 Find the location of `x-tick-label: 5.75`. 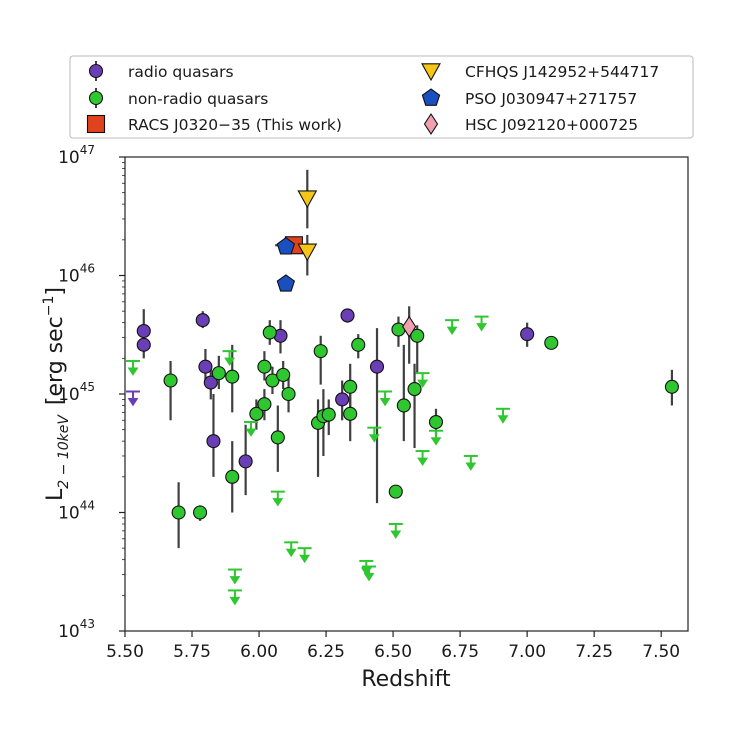

x-tick-label: 5.75 is located at coordinates (192, 652).